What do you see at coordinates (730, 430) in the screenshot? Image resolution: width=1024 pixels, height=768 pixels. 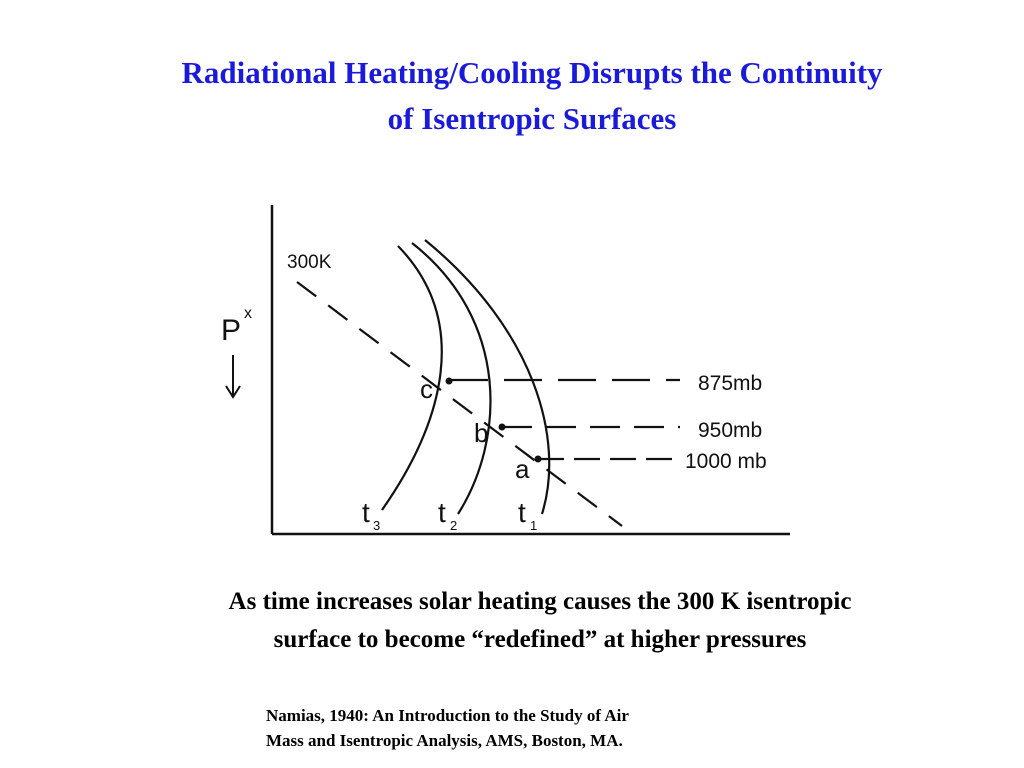 I see `level-950-label: 950mb` at bounding box center [730, 430].